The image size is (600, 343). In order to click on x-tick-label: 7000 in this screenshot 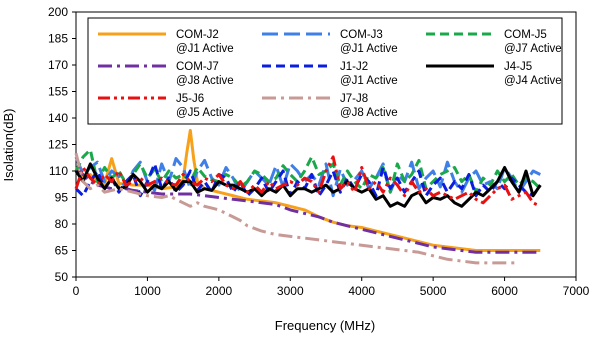, I will do `click(576, 291)`.